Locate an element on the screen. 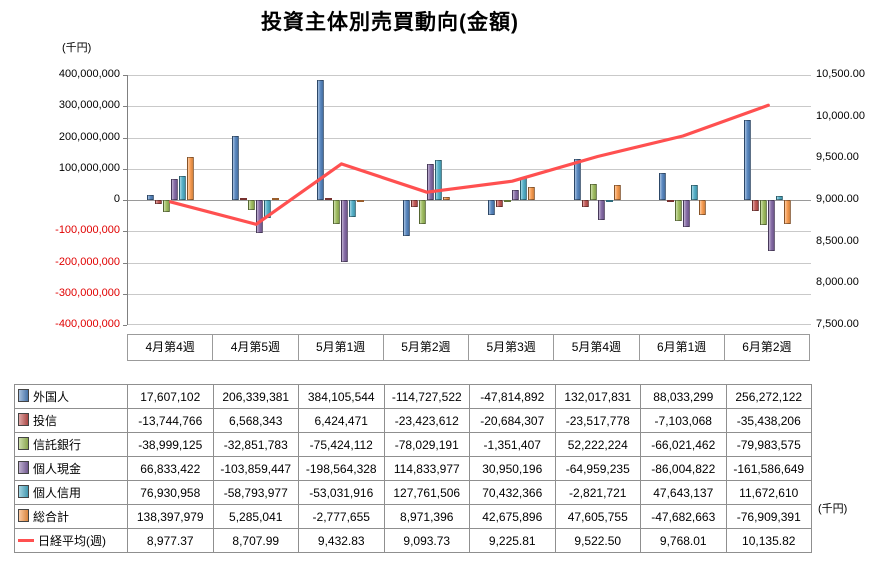  value-cell: -2,777,655 is located at coordinates (341, 516).